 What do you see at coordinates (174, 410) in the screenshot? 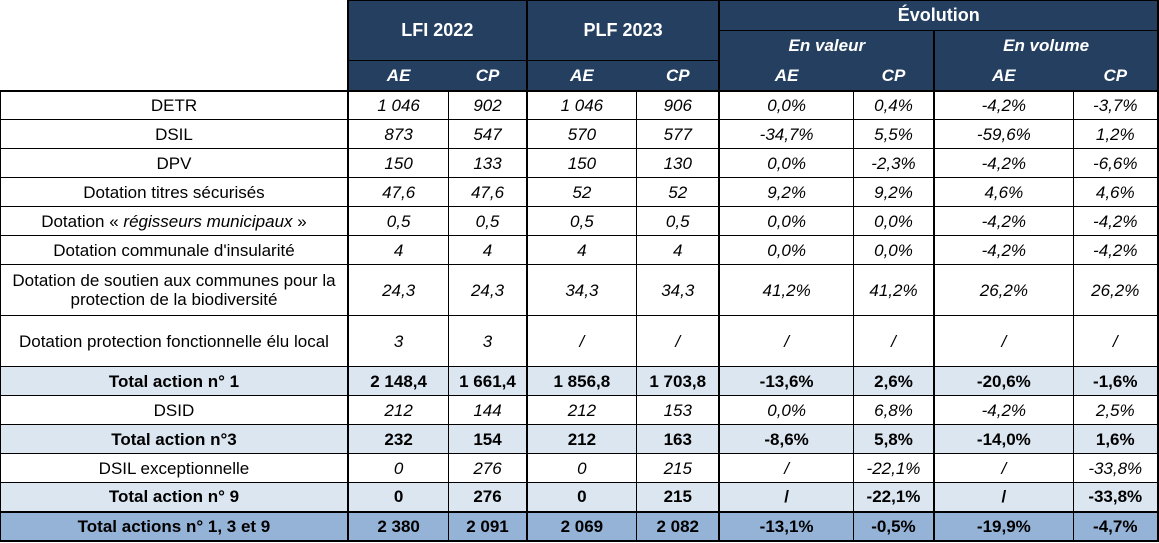
I see `row-label: DSID` at bounding box center [174, 410].